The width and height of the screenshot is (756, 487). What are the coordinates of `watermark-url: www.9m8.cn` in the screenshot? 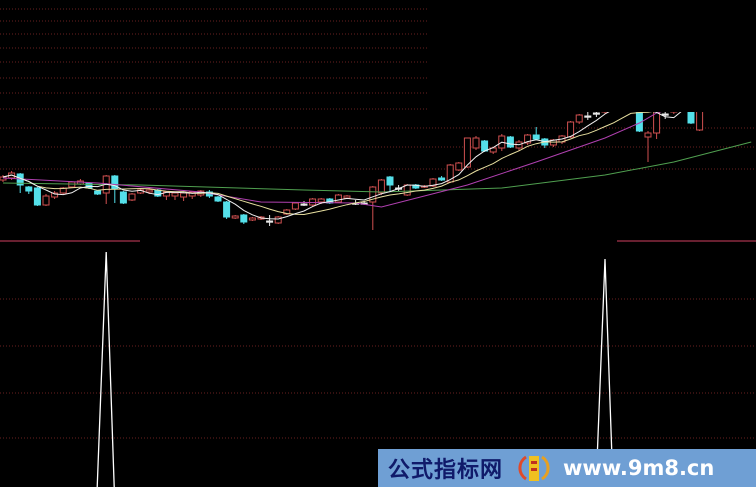 It's located at (639, 468).